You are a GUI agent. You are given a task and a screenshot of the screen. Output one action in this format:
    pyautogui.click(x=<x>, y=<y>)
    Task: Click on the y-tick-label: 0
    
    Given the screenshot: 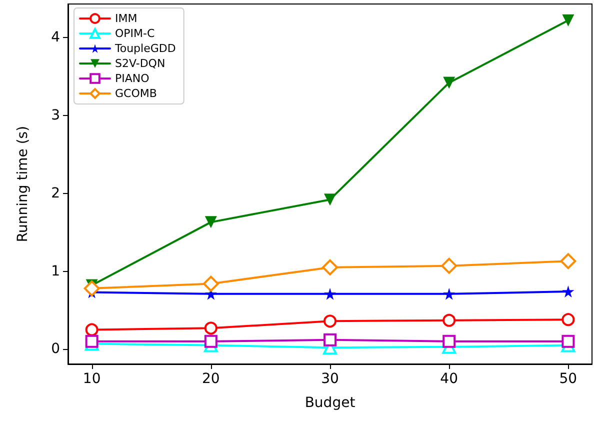 What is the action you would take?
    pyautogui.click(x=55, y=349)
    